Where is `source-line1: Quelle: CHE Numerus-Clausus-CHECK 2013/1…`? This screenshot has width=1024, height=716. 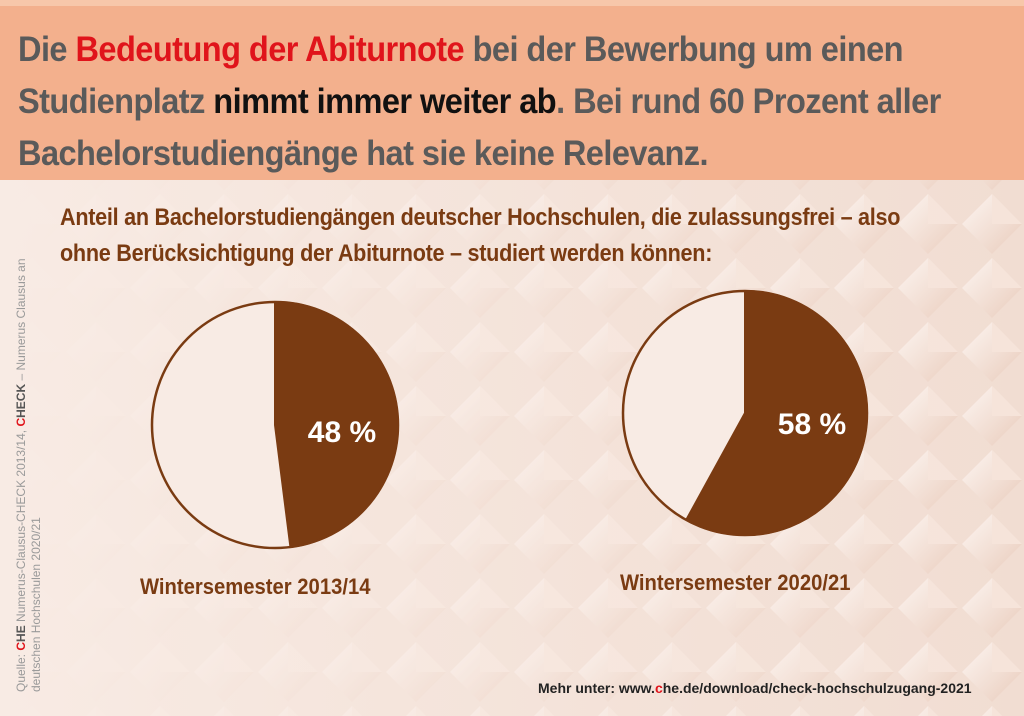 source-line1: Quelle: CHE Numerus-Clausus-CHECK 2013/1… is located at coordinates (21, 475).